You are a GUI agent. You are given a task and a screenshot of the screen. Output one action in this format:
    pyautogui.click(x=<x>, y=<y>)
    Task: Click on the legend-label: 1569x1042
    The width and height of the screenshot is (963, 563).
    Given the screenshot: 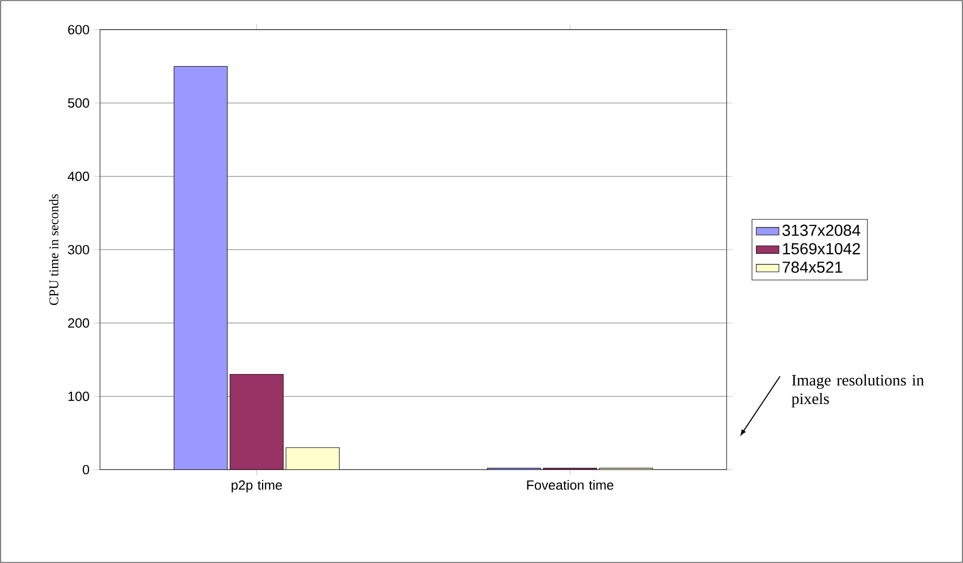 What is the action you would take?
    pyautogui.click(x=821, y=248)
    